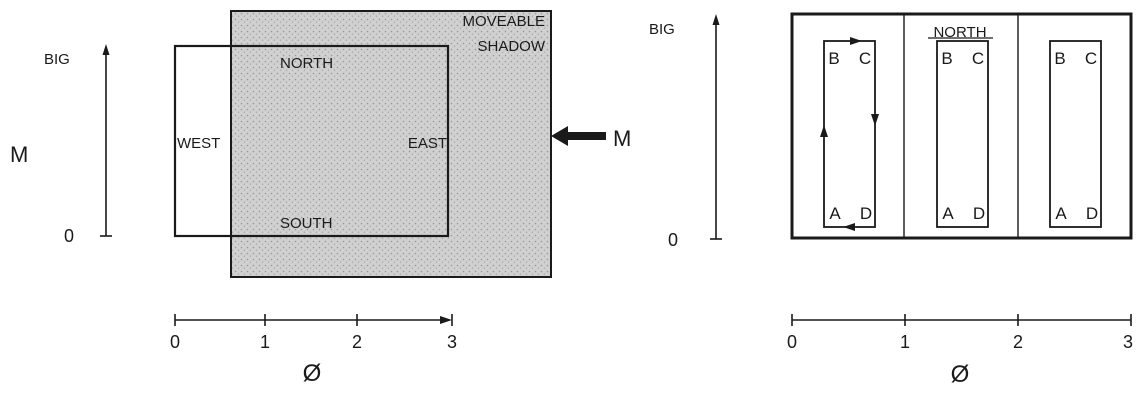 The width and height of the screenshot is (1139, 393). Describe the element at coordinates (503, 21) in the screenshot. I see `moveable-shadow-label-line1: MOVEABLE` at that location.